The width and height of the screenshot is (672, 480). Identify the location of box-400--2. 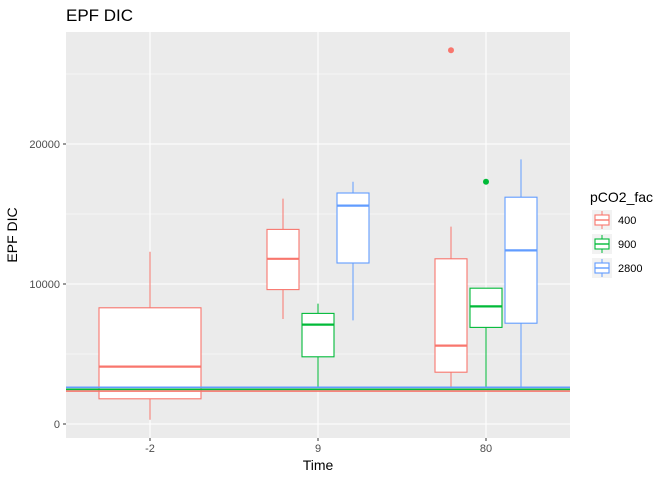
(150, 335).